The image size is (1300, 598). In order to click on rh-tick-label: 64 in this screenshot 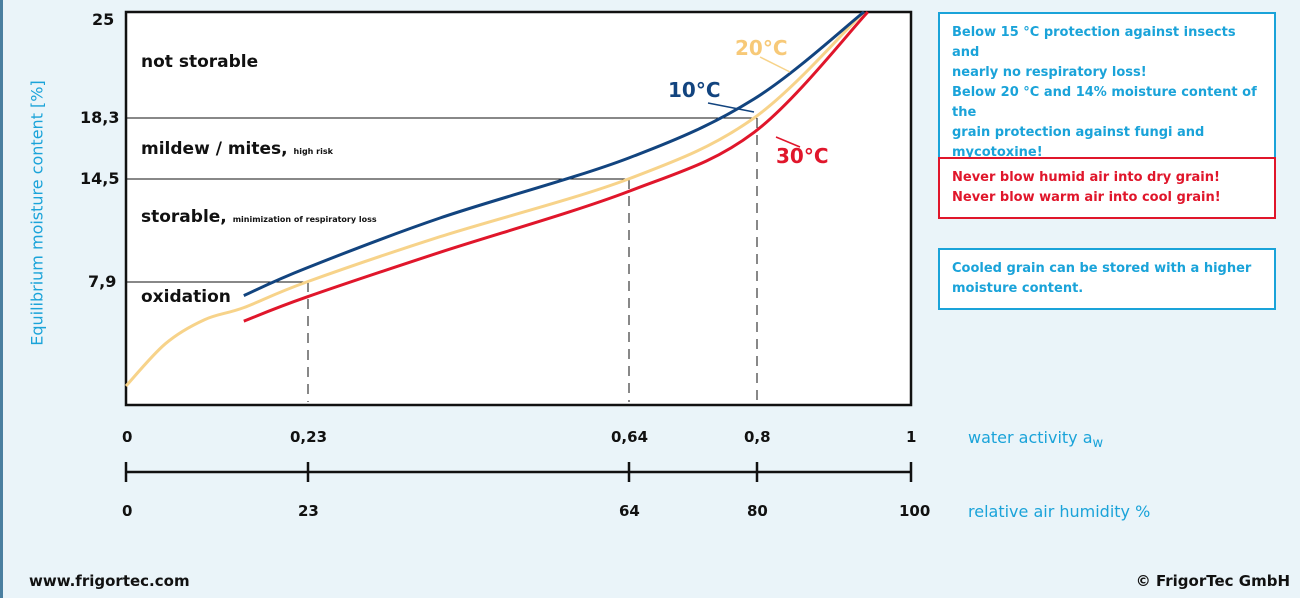, I will do `click(629, 511)`.